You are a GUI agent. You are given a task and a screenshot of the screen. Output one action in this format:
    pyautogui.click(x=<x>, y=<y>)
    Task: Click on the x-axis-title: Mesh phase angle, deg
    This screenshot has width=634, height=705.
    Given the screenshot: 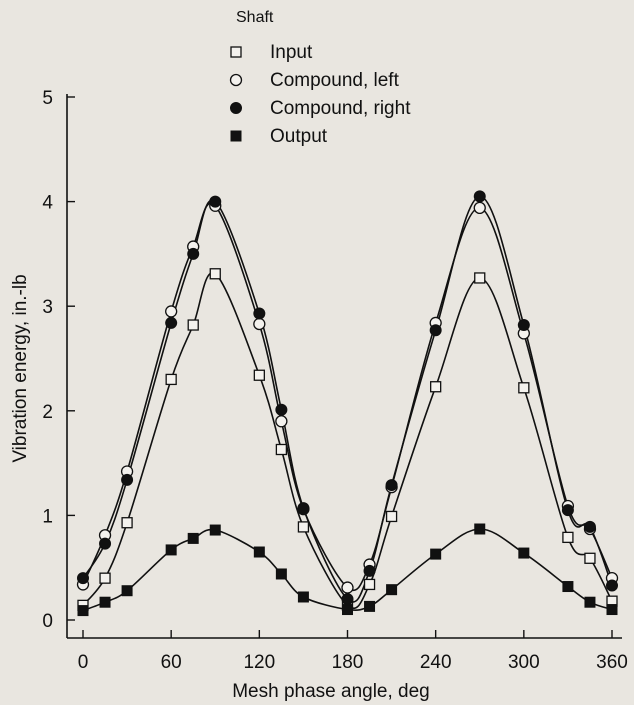 What is the action you would take?
    pyautogui.click(x=331, y=691)
    